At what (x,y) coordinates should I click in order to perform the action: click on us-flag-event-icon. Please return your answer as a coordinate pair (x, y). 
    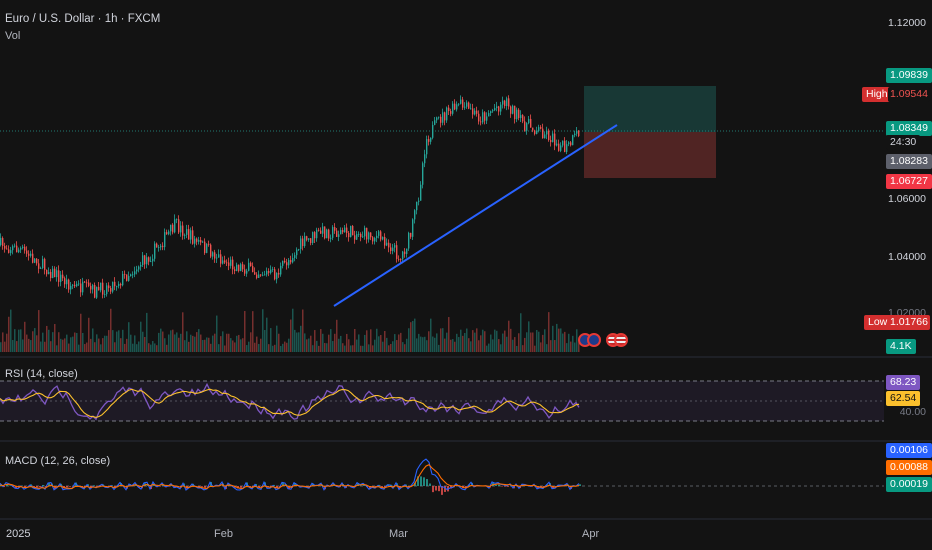
    Looking at the image, I should click on (621, 340).